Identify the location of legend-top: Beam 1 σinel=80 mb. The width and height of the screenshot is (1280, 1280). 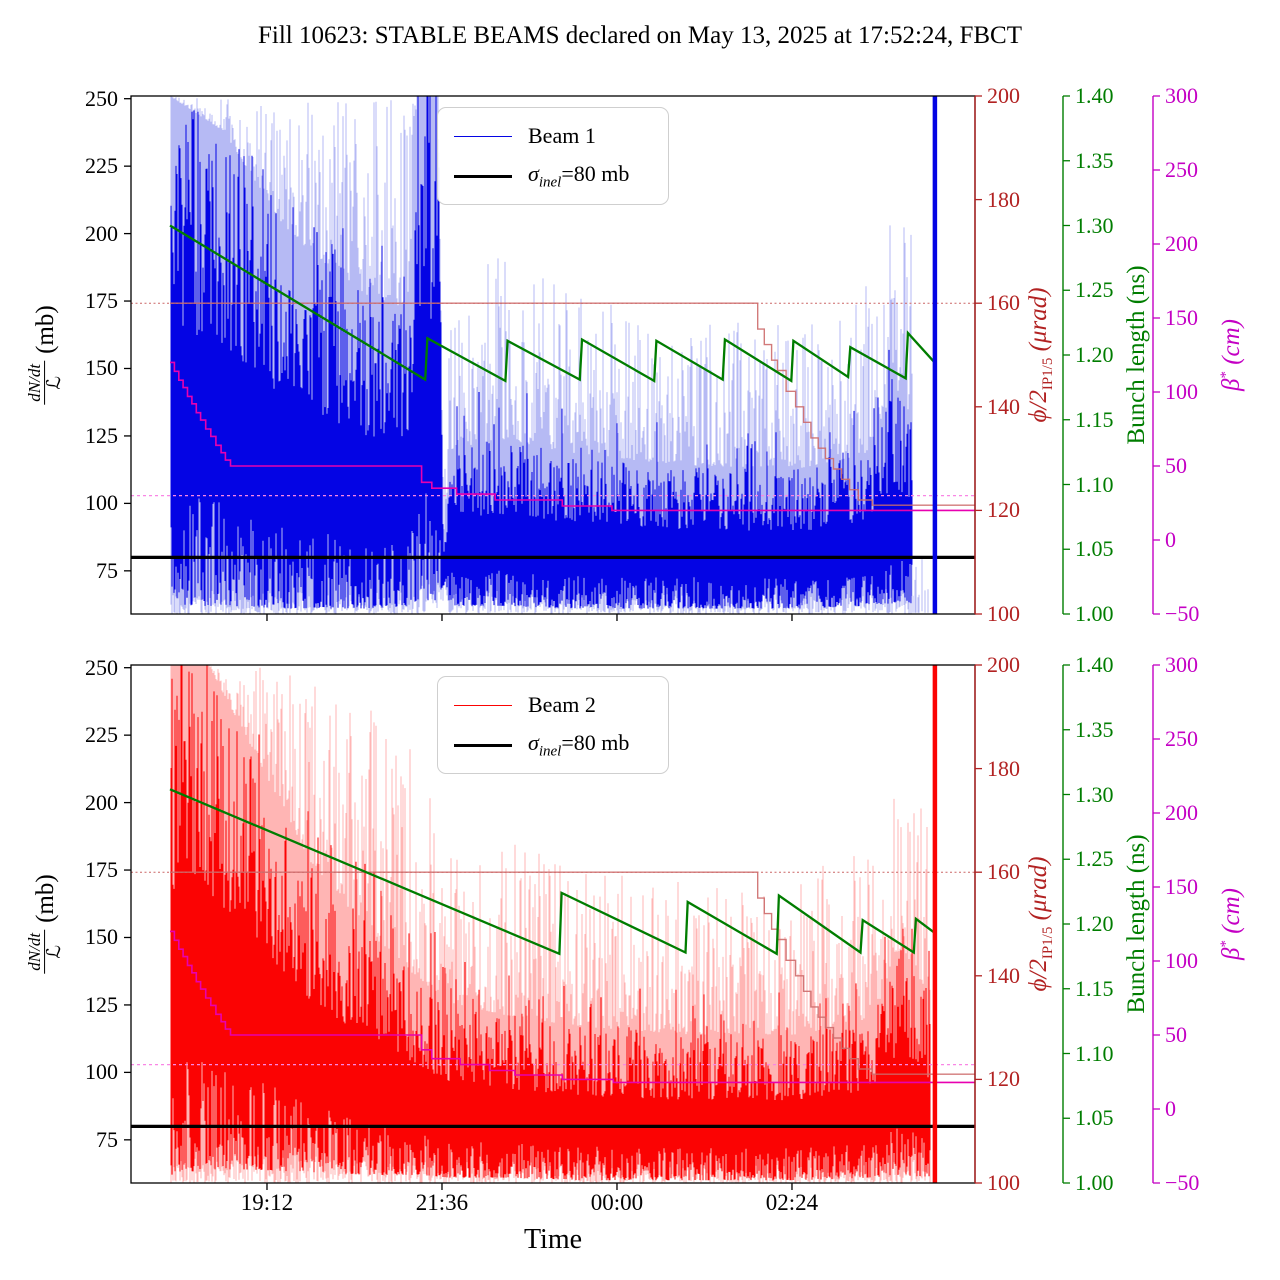
(553, 156).